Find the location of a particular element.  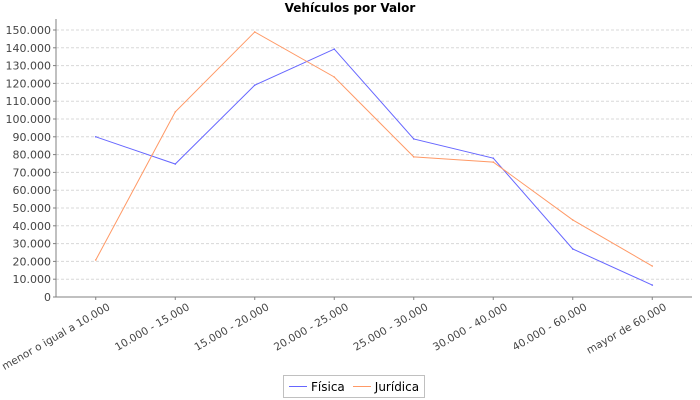

y-tick-label: 80.000 is located at coordinates (32, 155).